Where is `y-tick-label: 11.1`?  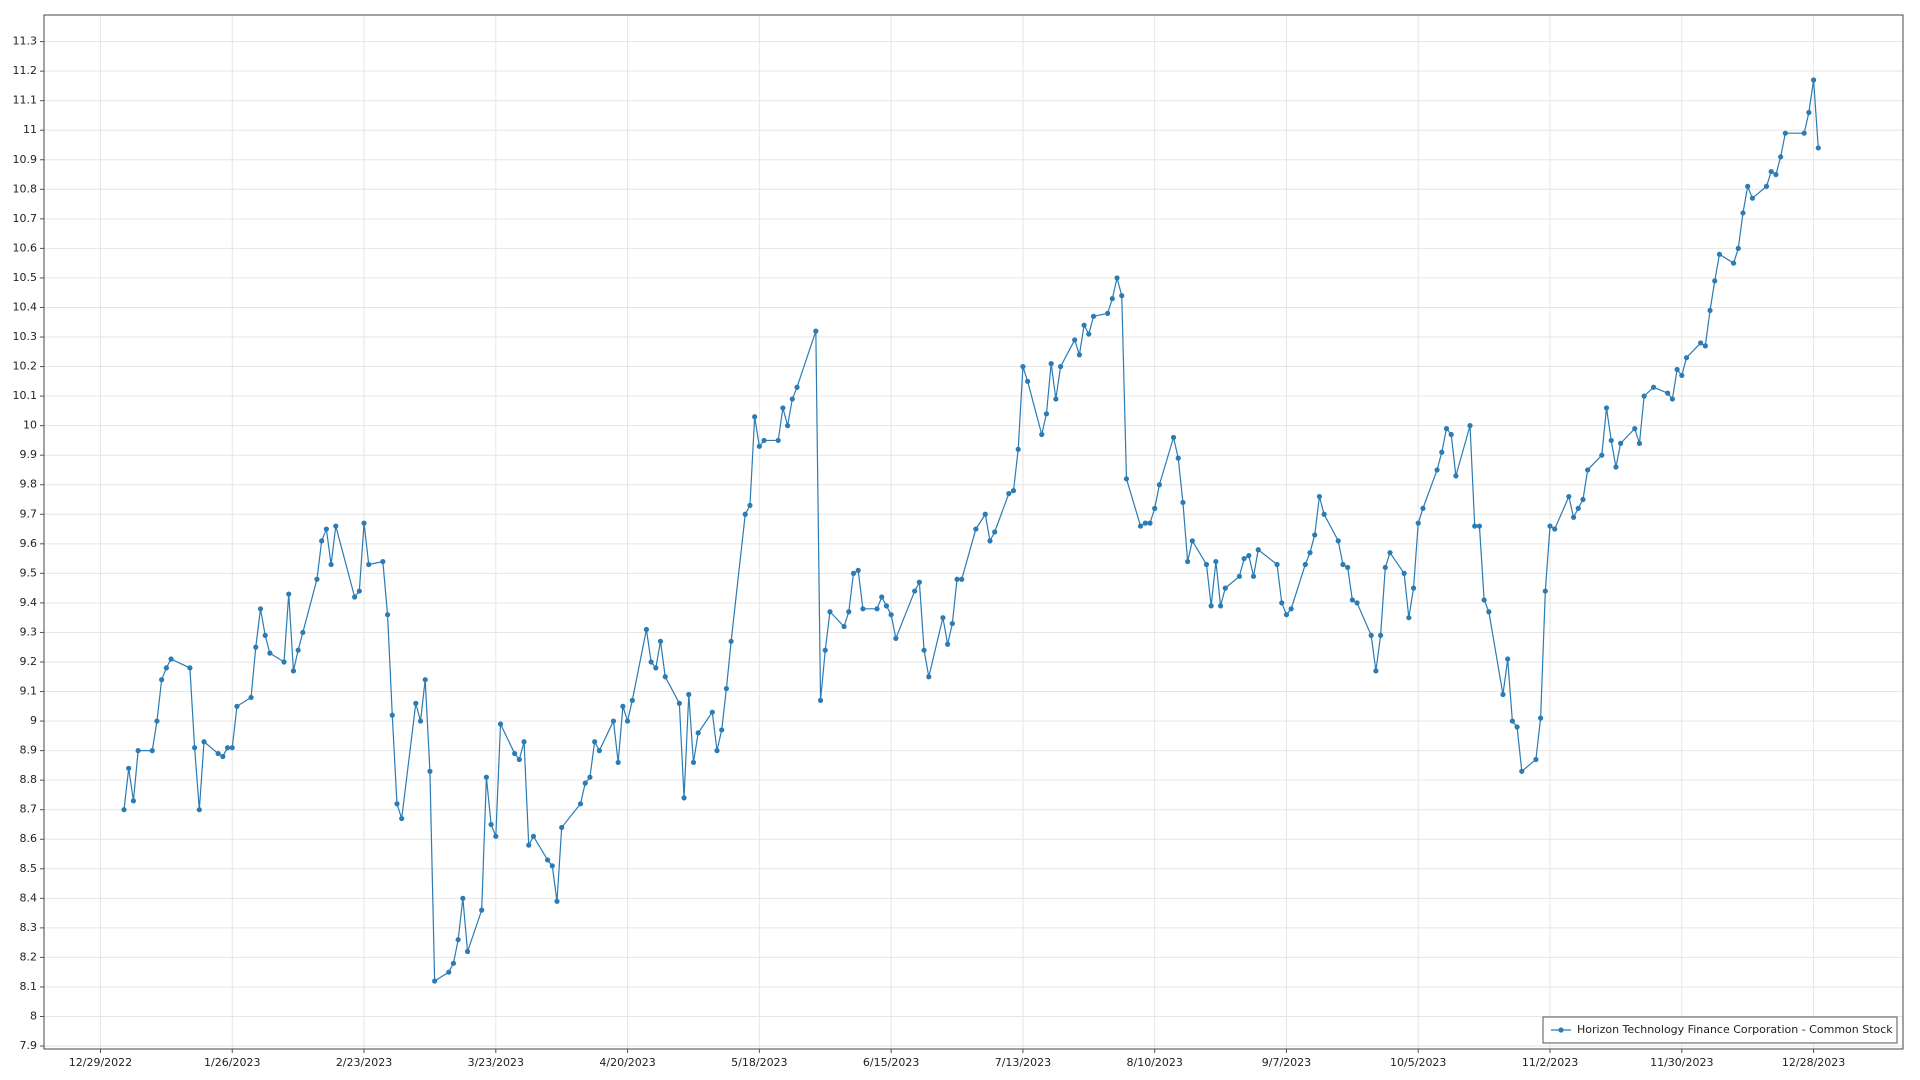 y-tick-label: 11.1 is located at coordinates (25, 100).